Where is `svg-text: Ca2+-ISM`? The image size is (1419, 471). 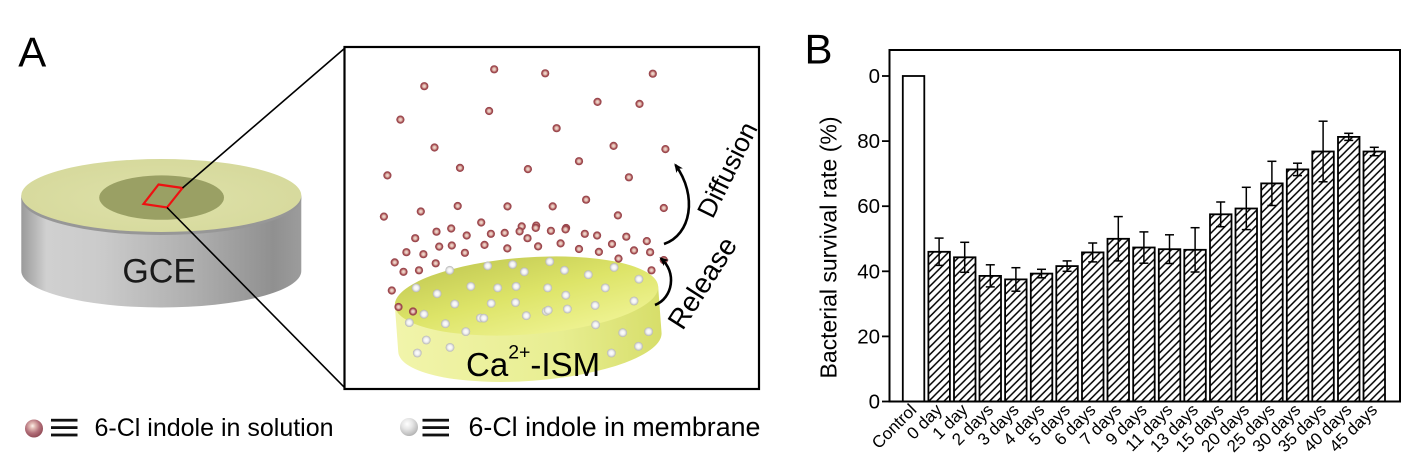 svg-text: Ca2+-ISM is located at coordinates (533, 363).